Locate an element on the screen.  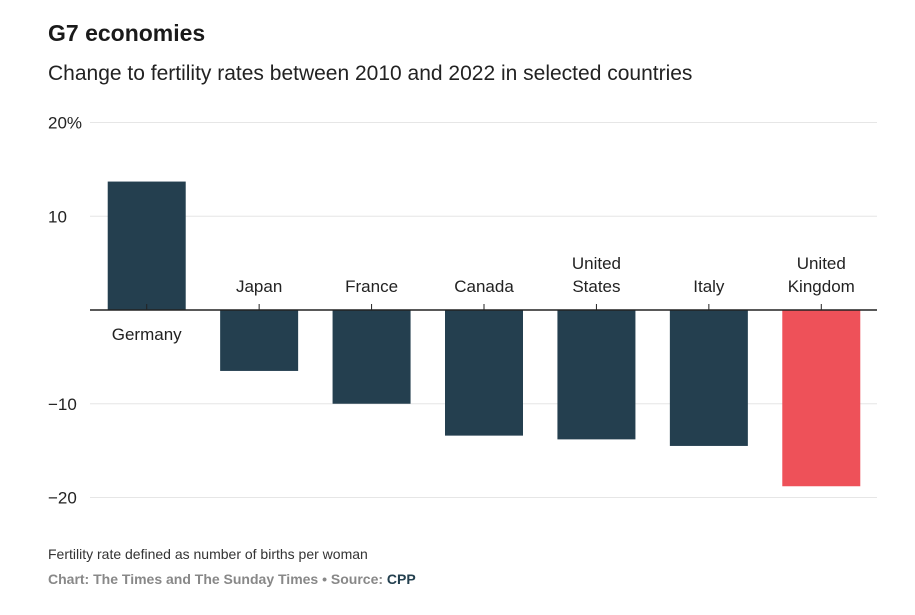
category-label: Germany is located at coordinates (147, 334).